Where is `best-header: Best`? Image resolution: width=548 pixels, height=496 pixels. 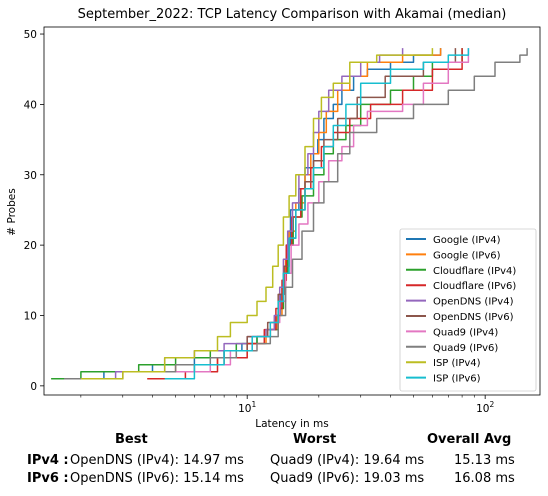 best-header: Best is located at coordinates (131, 439).